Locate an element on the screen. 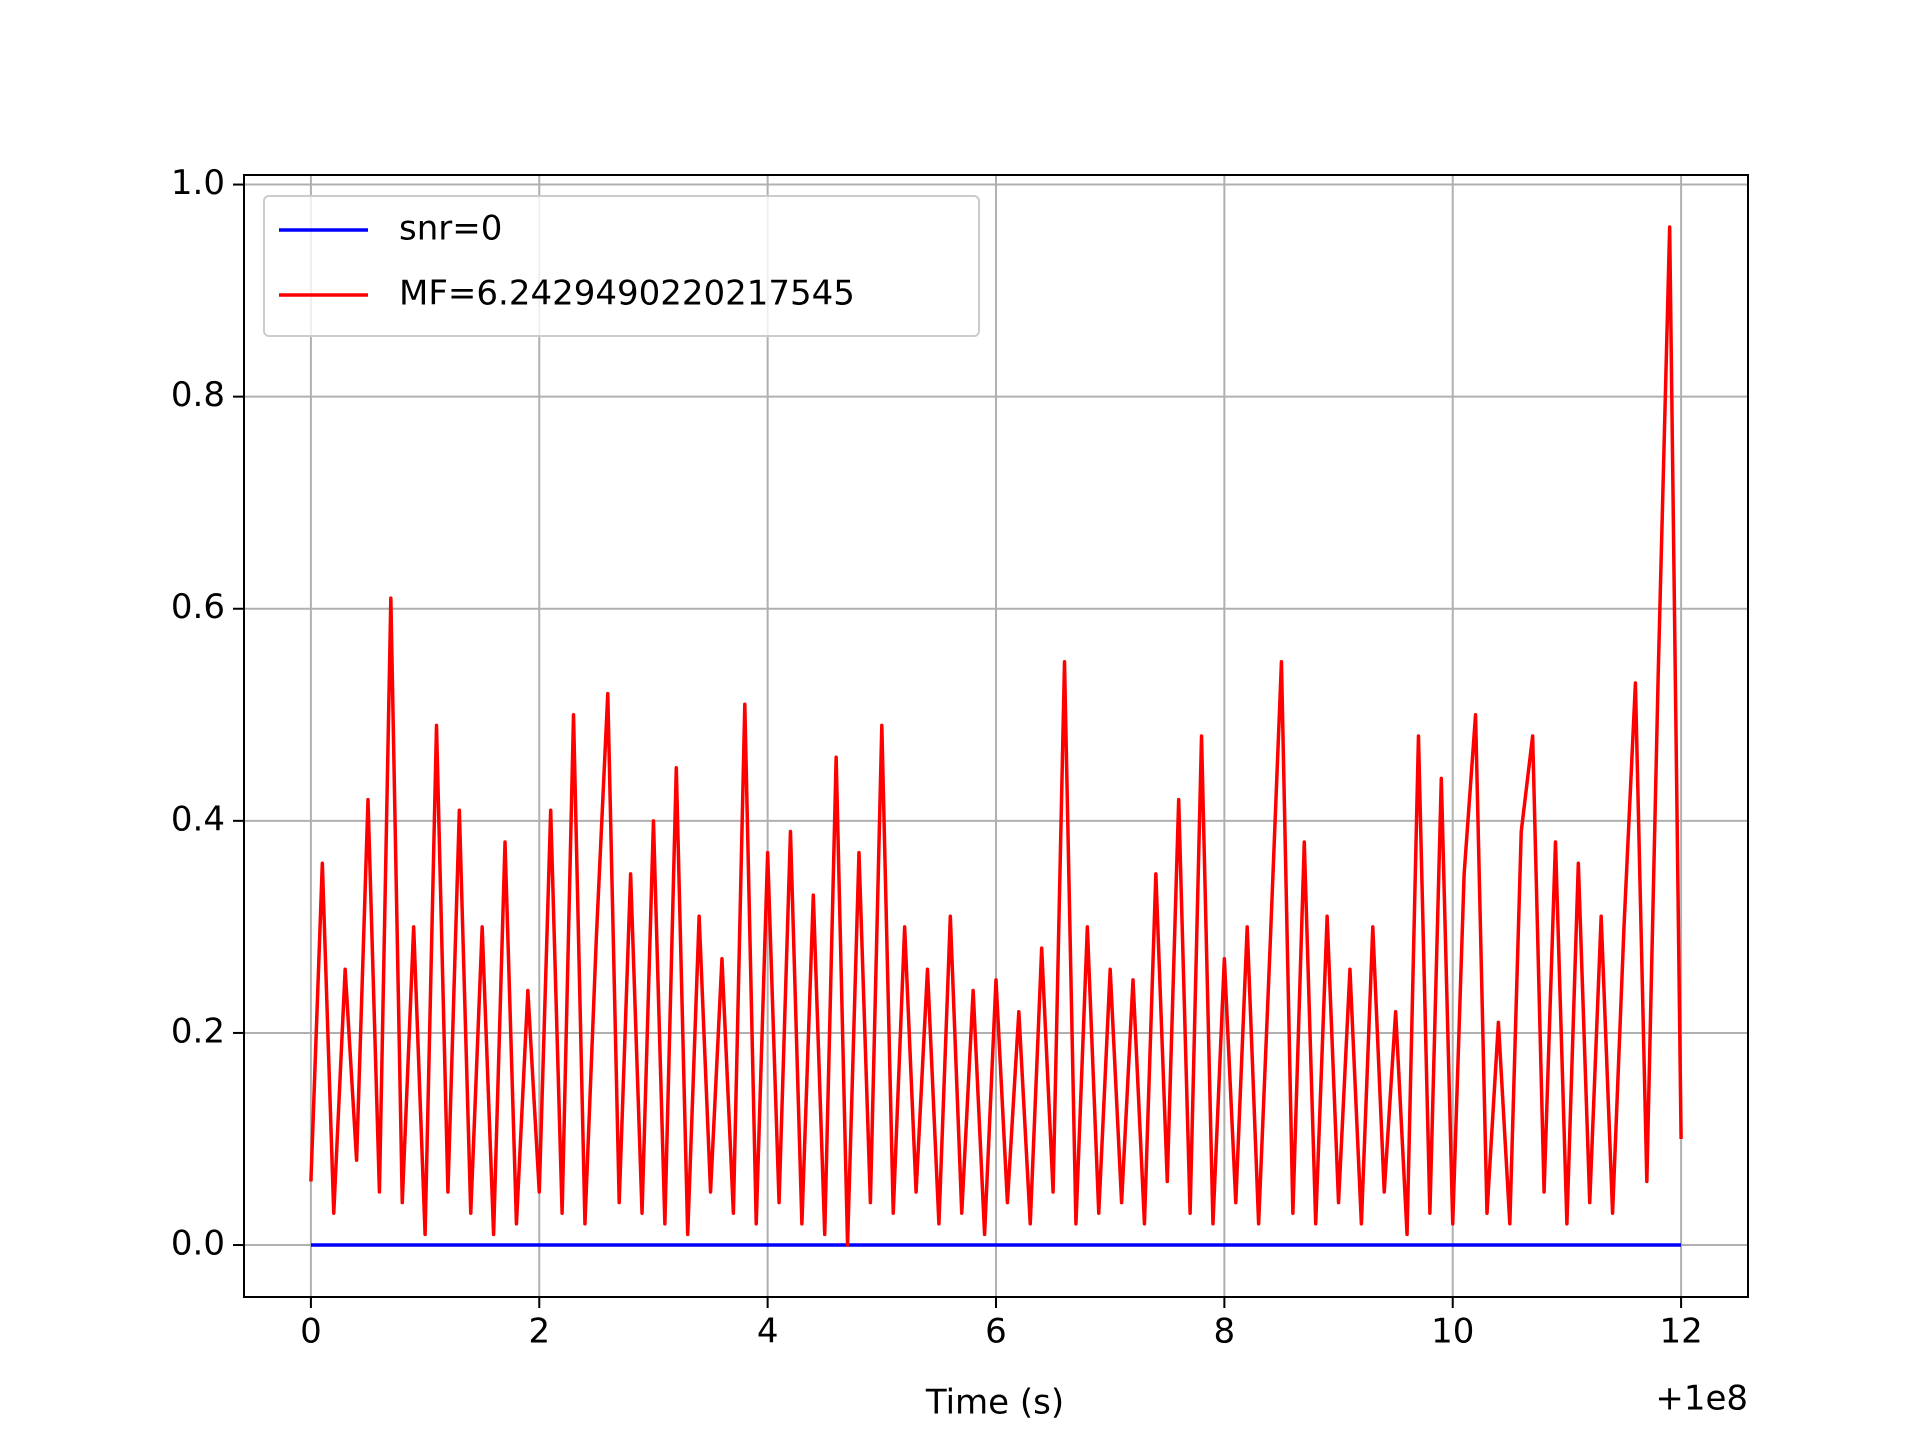 This screenshot has width=1920, height=1440. y-tick-label: 0.6 is located at coordinates (198, 607).